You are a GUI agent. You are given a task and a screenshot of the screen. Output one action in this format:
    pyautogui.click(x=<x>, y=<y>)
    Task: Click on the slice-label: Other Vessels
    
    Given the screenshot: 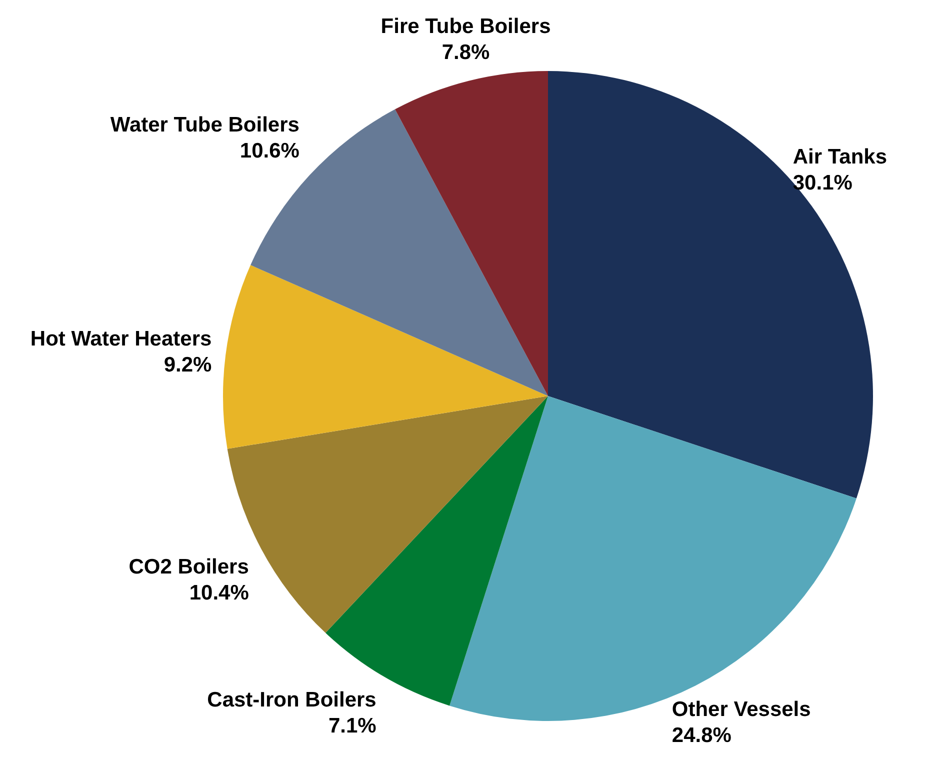 What is the action you would take?
    pyautogui.click(x=741, y=710)
    